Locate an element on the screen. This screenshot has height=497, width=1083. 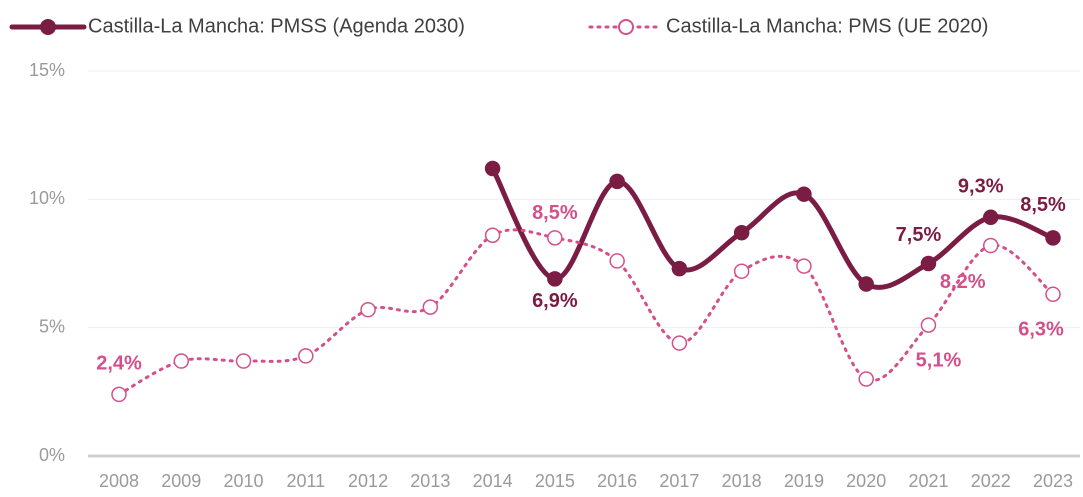
series-line is located at coordinates (773, 228).